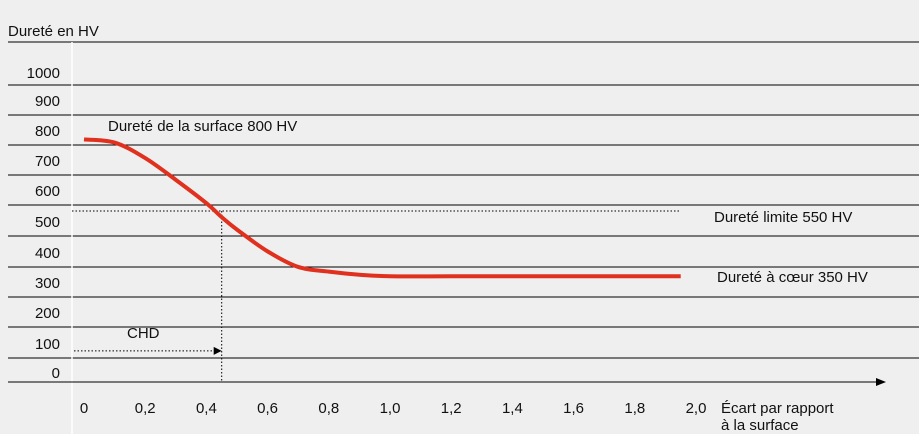 This screenshot has width=919, height=434. I want to click on y-tick-label: 300, so click(47, 283).